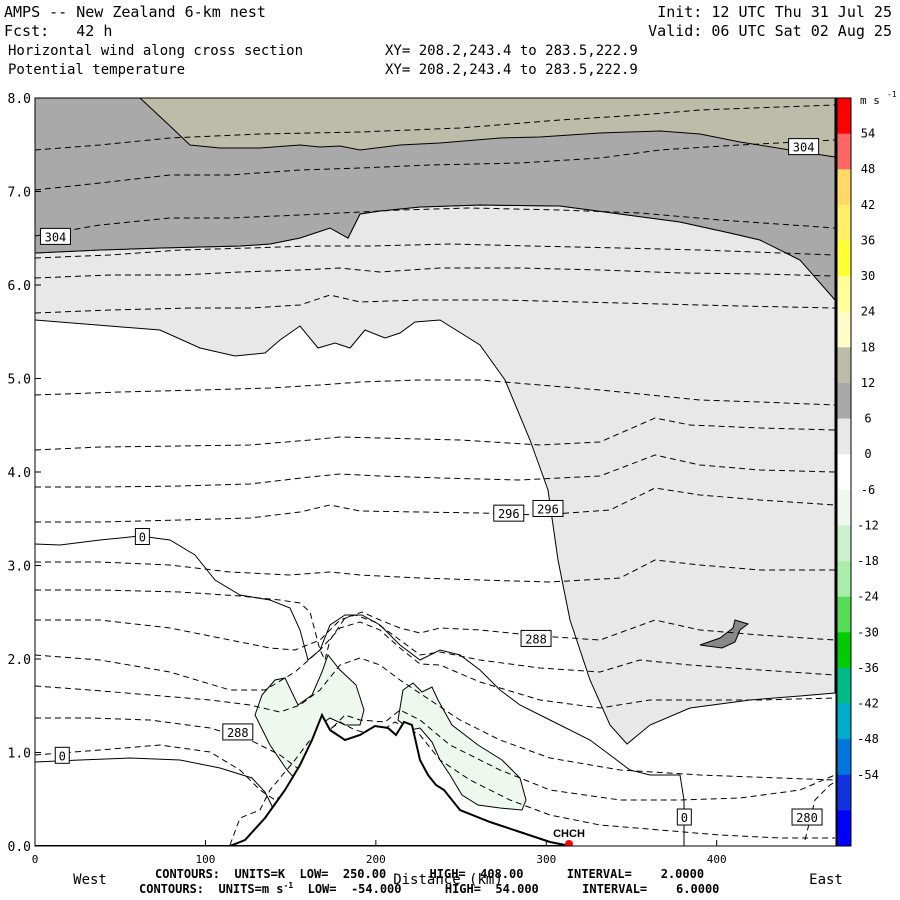 This screenshot has height=900, width=900. I want to click on colorbar-label: 36, so click(868, 240).